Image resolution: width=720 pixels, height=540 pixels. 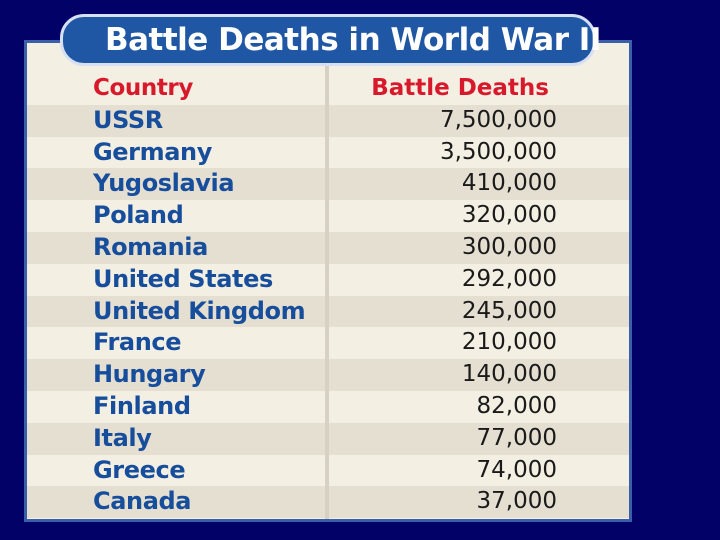 I want to click on battle-deaths-cell: 77,000, so click(x=516, y=437).